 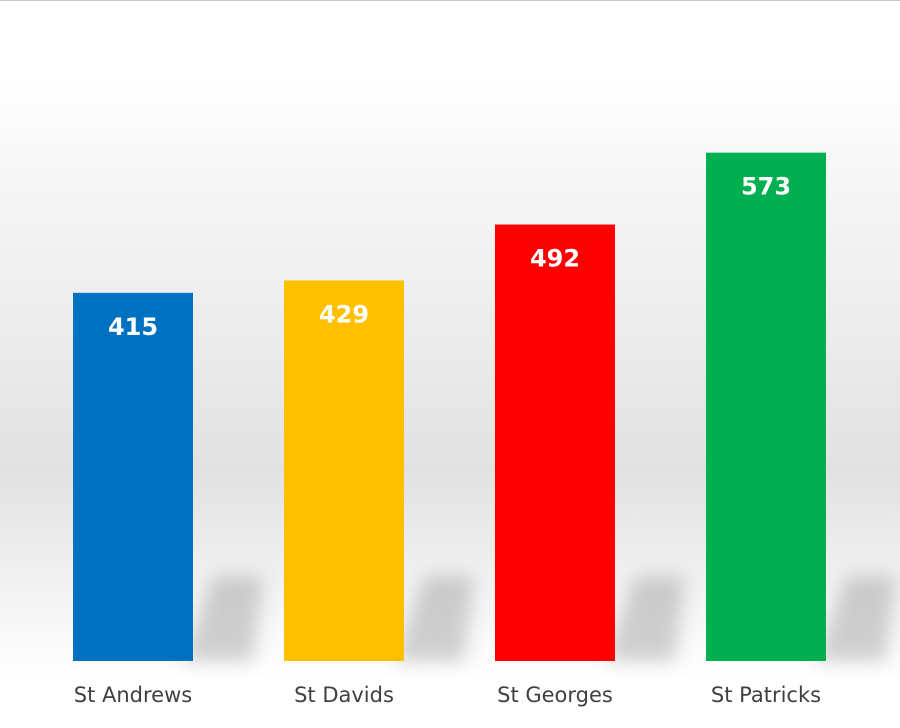 I want to click on category-label-st-davids: St Davids, so click(x=344, y=695).